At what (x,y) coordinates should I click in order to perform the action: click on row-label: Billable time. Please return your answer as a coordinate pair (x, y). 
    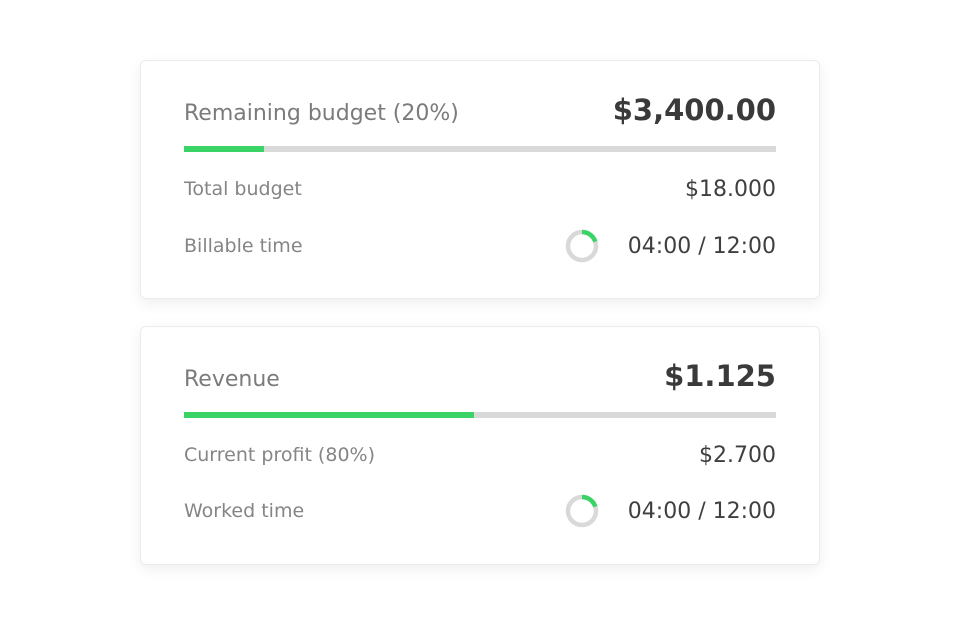
    Looking at the image, I should click on (243, 246).